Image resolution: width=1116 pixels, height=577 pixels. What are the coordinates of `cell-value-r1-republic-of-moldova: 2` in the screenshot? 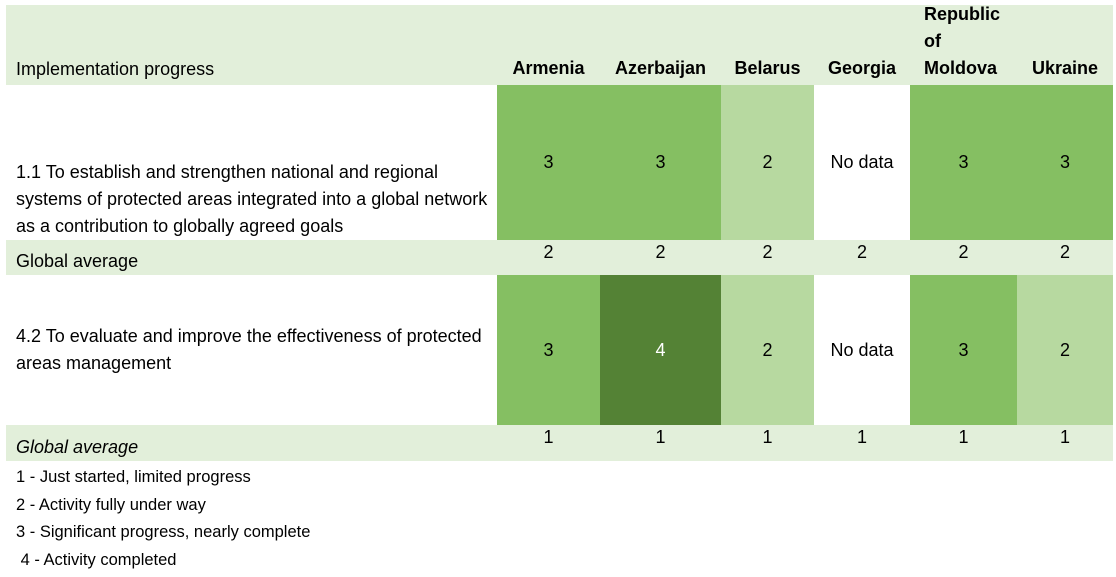 It's located at (963, 251).